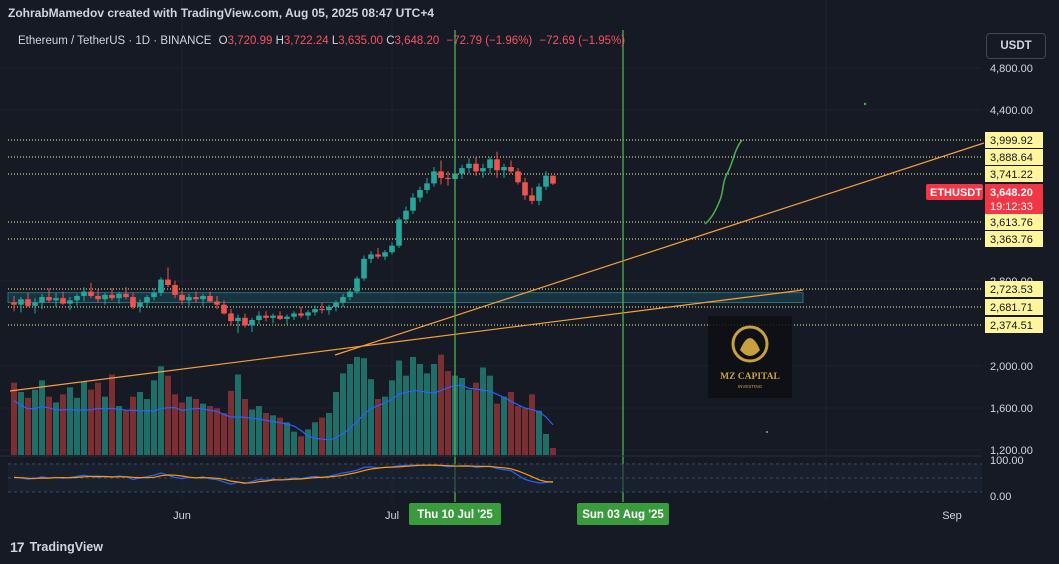  Describe the element at coordinates (582, 41) in the screenshot. I see `change-value-2: −72.69 (−1.95%)` at that location.